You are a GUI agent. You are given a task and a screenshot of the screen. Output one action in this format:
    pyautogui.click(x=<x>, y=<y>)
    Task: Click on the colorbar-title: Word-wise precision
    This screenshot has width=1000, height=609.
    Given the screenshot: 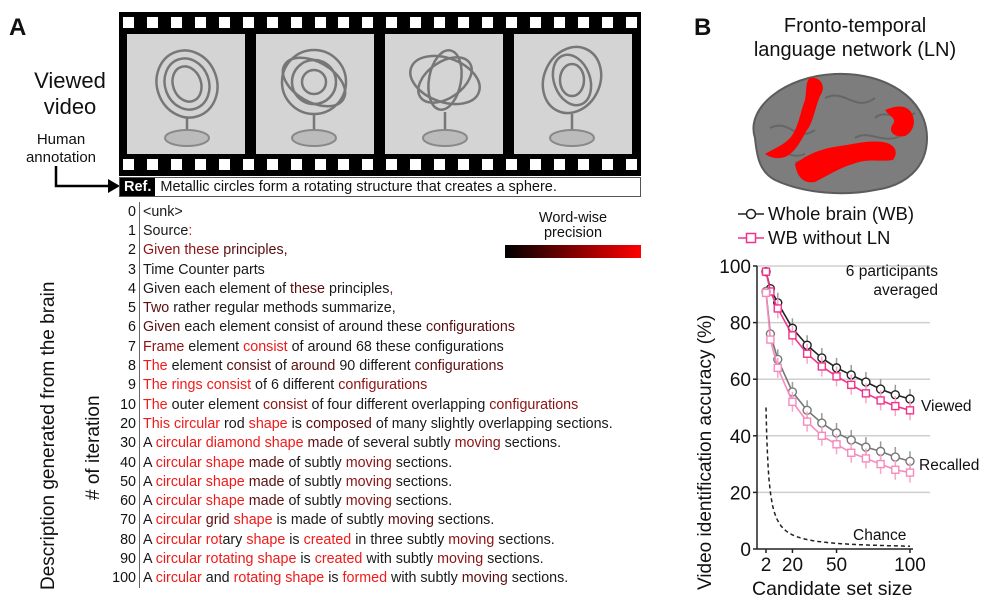 What is the action you would take?
    pyautogui.click(x=573, y=226)
    